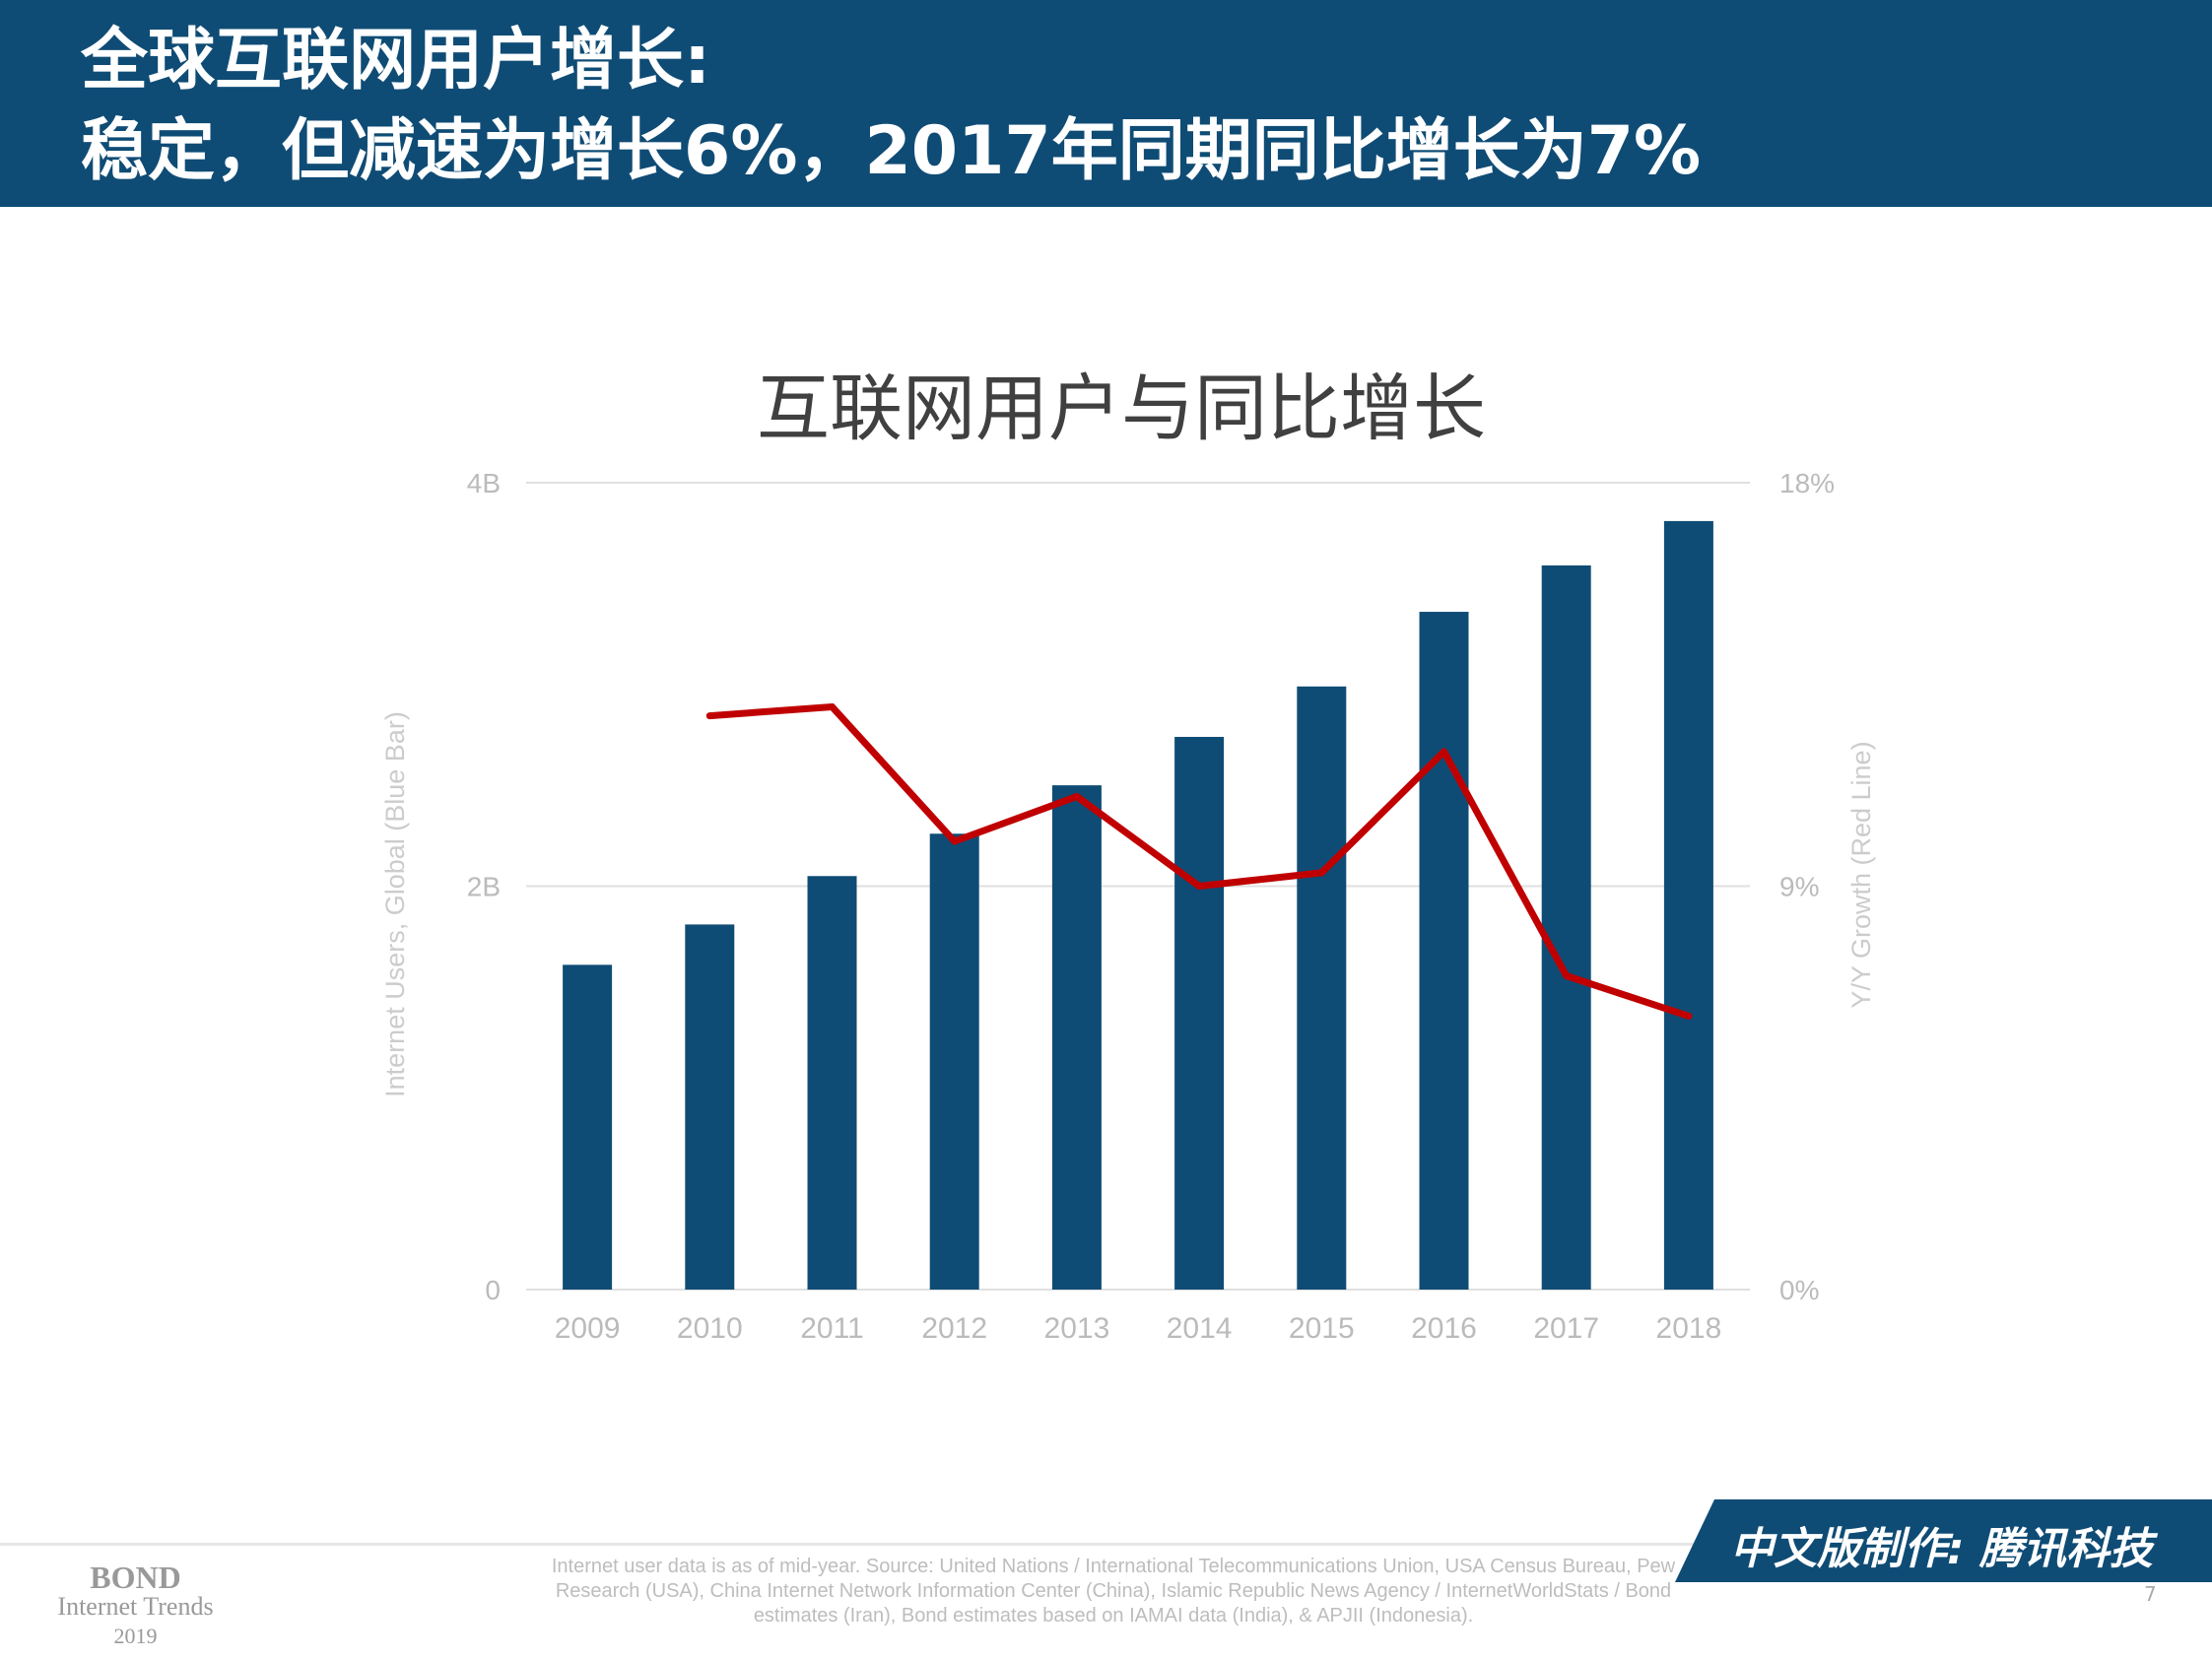  Describe the element at coordinates (1321, 873) in the screenshot. I see `growth-point-2015` at that location.